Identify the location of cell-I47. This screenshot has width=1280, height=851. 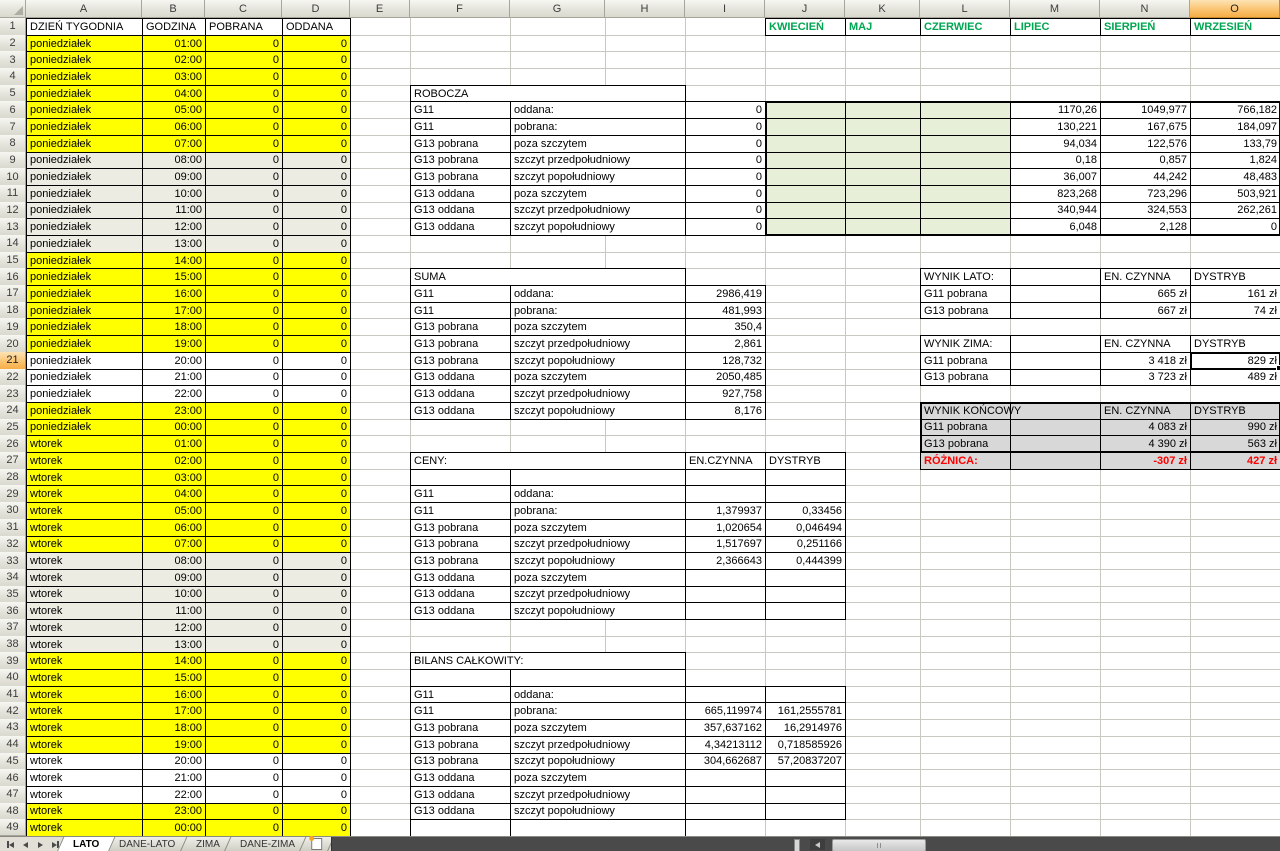
(725, 794).